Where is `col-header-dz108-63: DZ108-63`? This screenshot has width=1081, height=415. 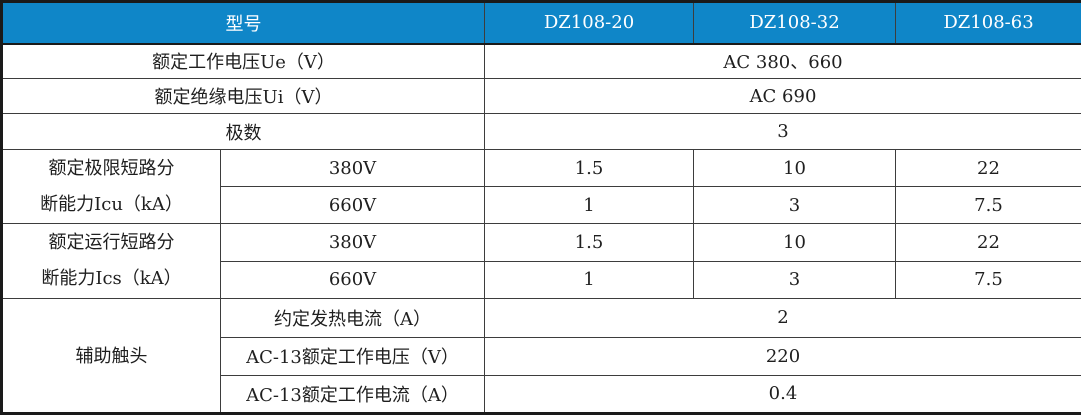 col-header-dz108-63: DZ108-63 is located at coordinates (988, 22).